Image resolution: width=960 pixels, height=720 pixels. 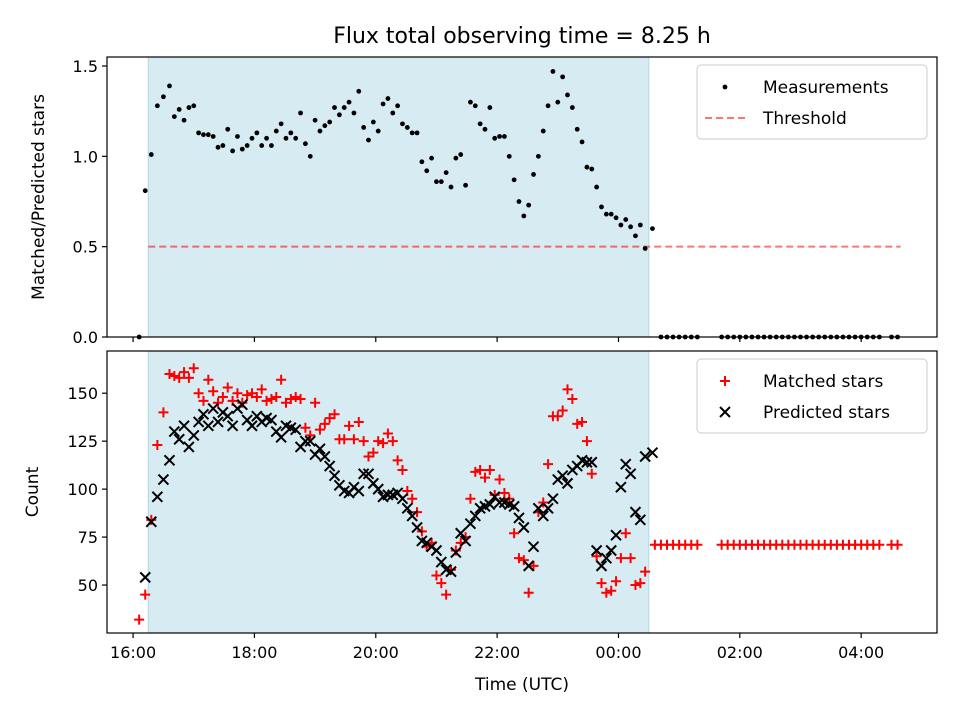 I want to click on x-tick-label: 22:00, so click(x=497, y=652).